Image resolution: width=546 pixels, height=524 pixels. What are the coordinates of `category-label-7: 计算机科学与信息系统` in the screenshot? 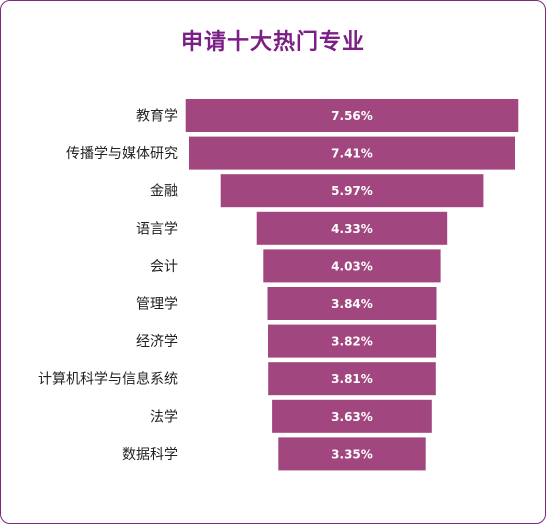 It's located at (108, 379).